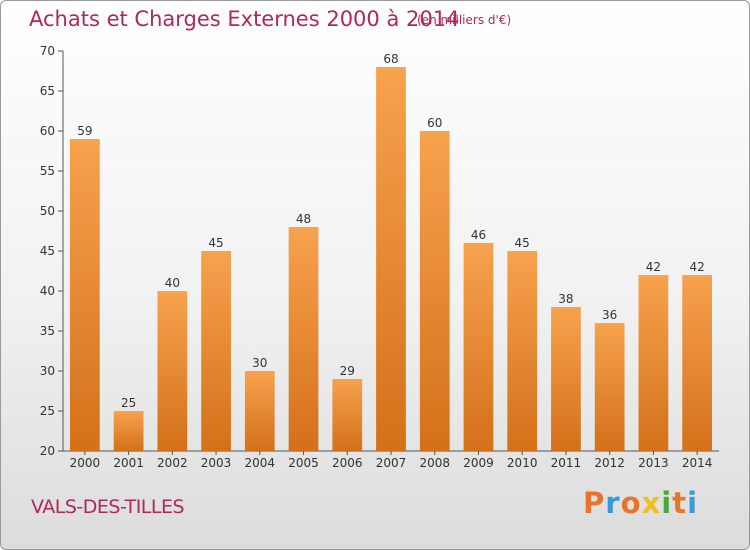  I want to click on logo-letter: o, so click(631, 503).